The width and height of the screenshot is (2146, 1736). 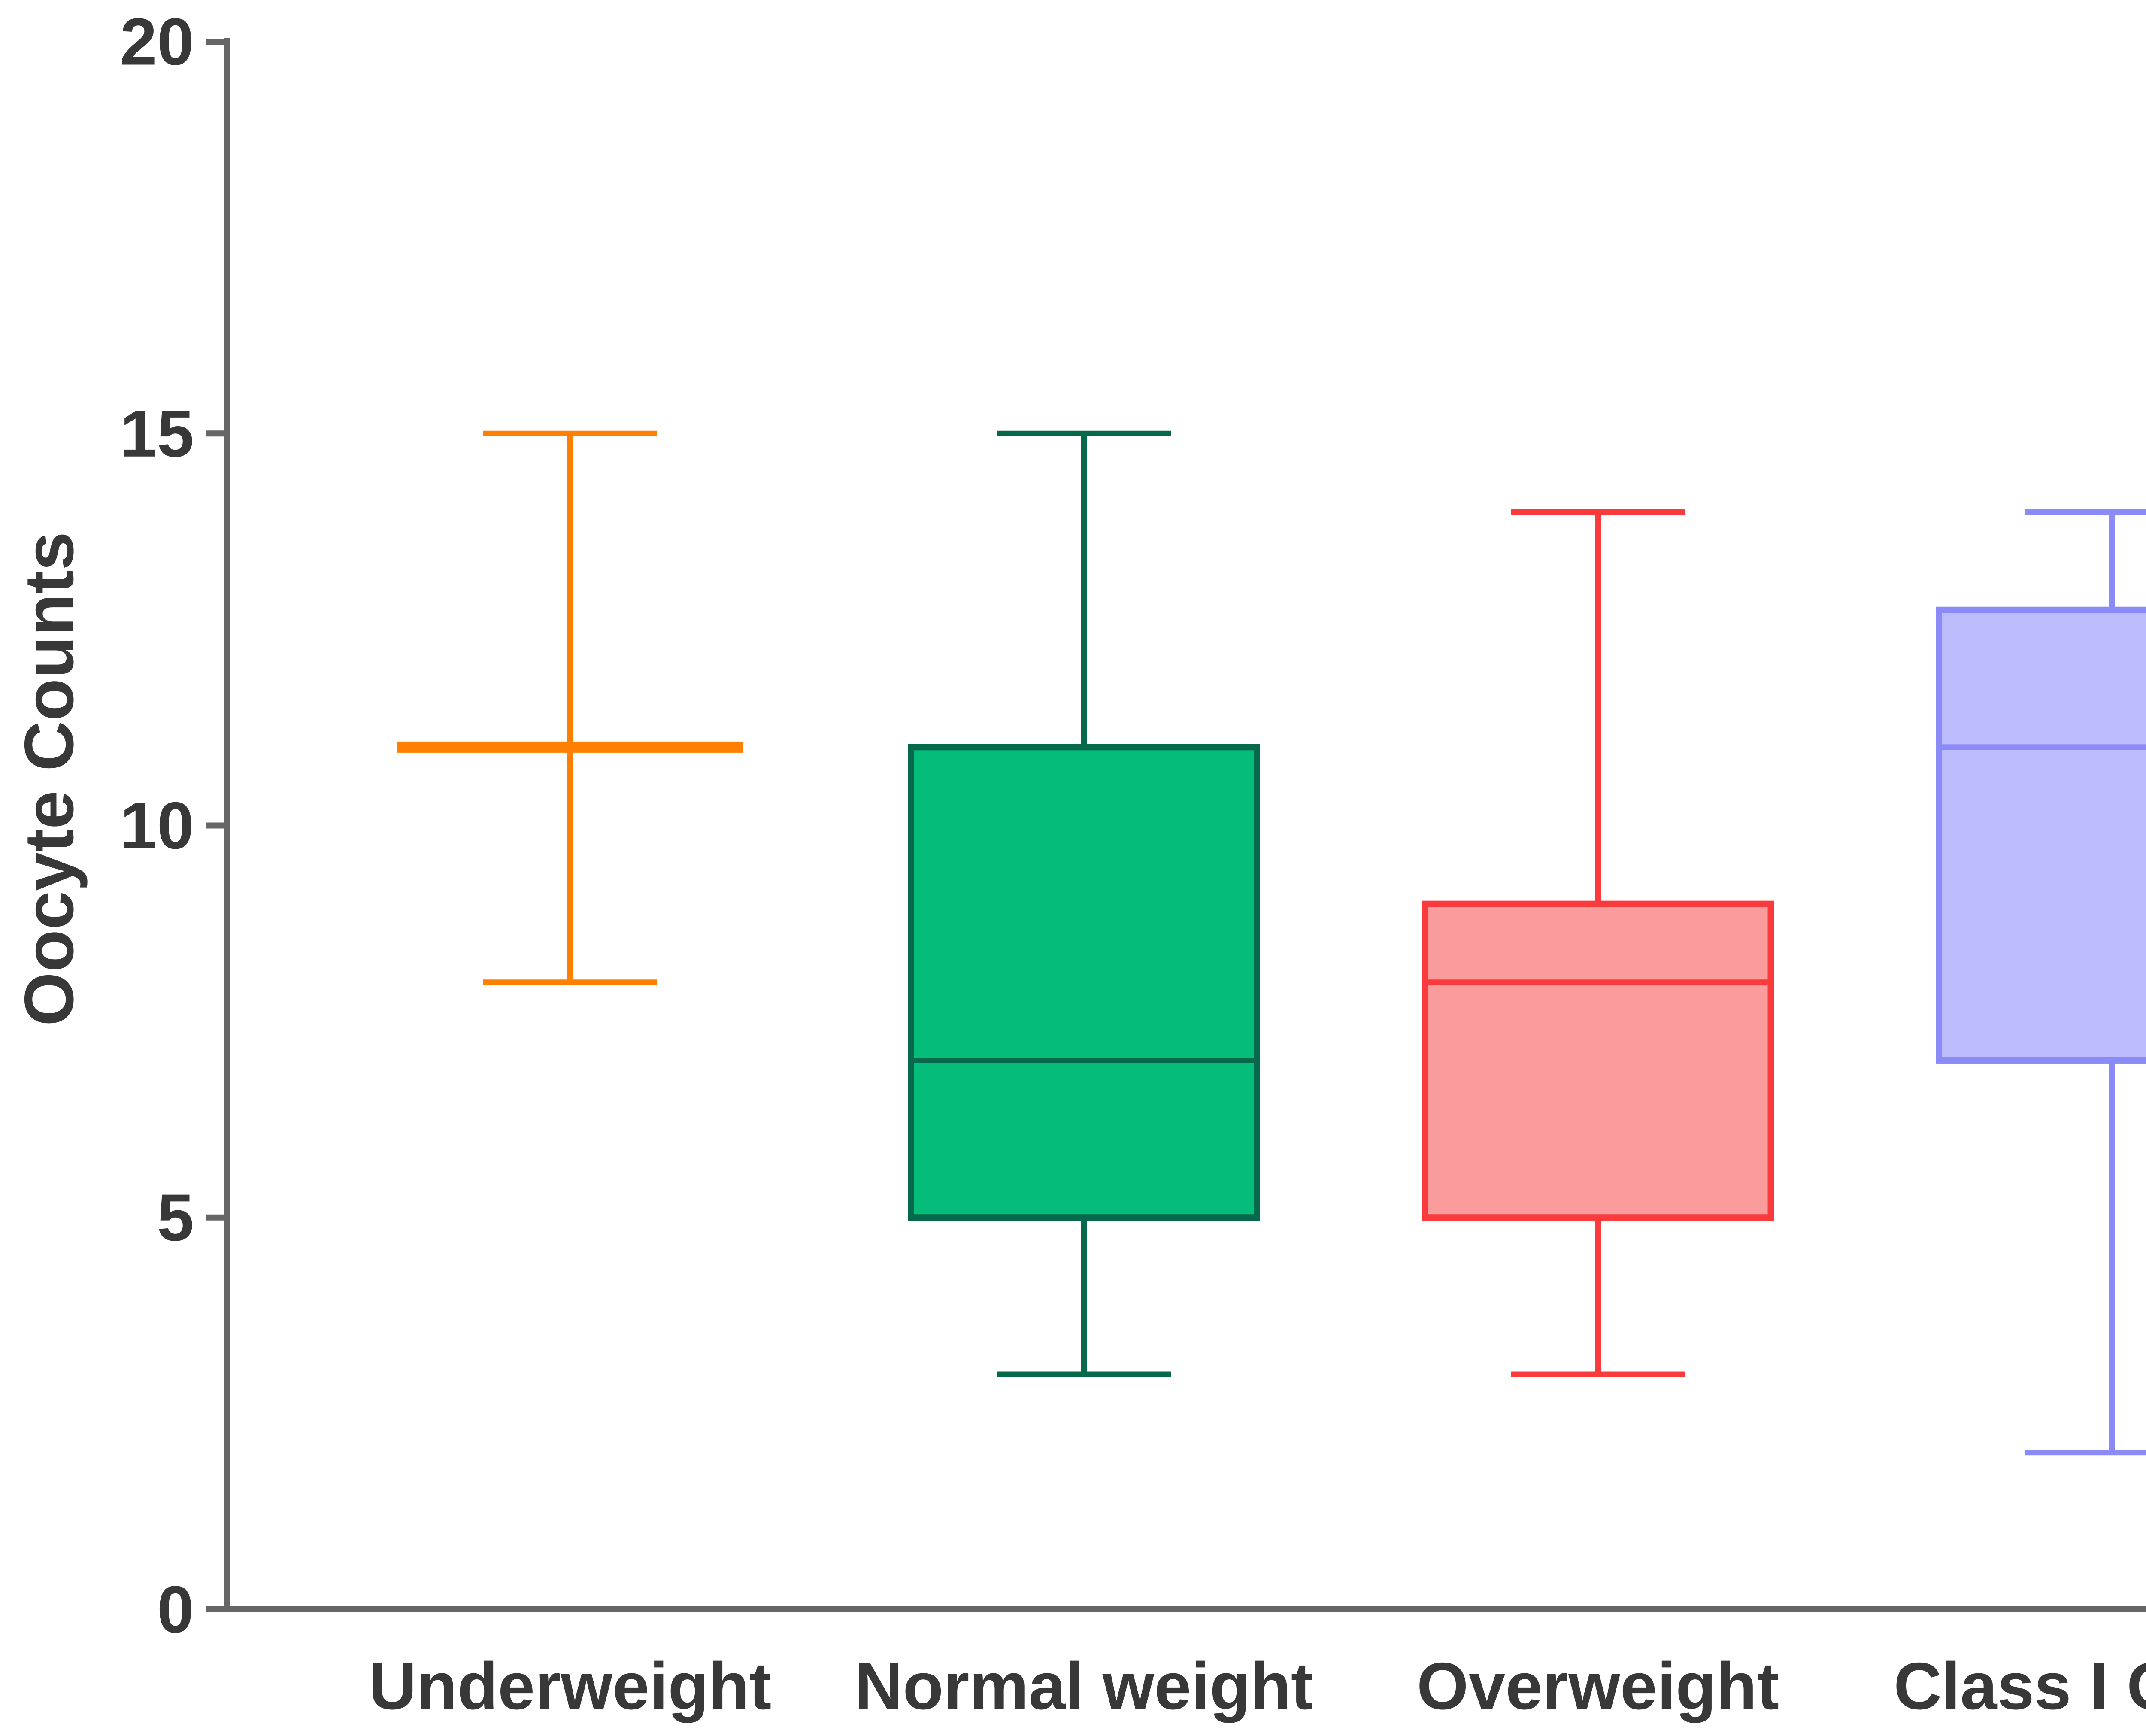 I want to click on y-axis-ticks: 0 5 10 15 20, so click(x=173, y=826).